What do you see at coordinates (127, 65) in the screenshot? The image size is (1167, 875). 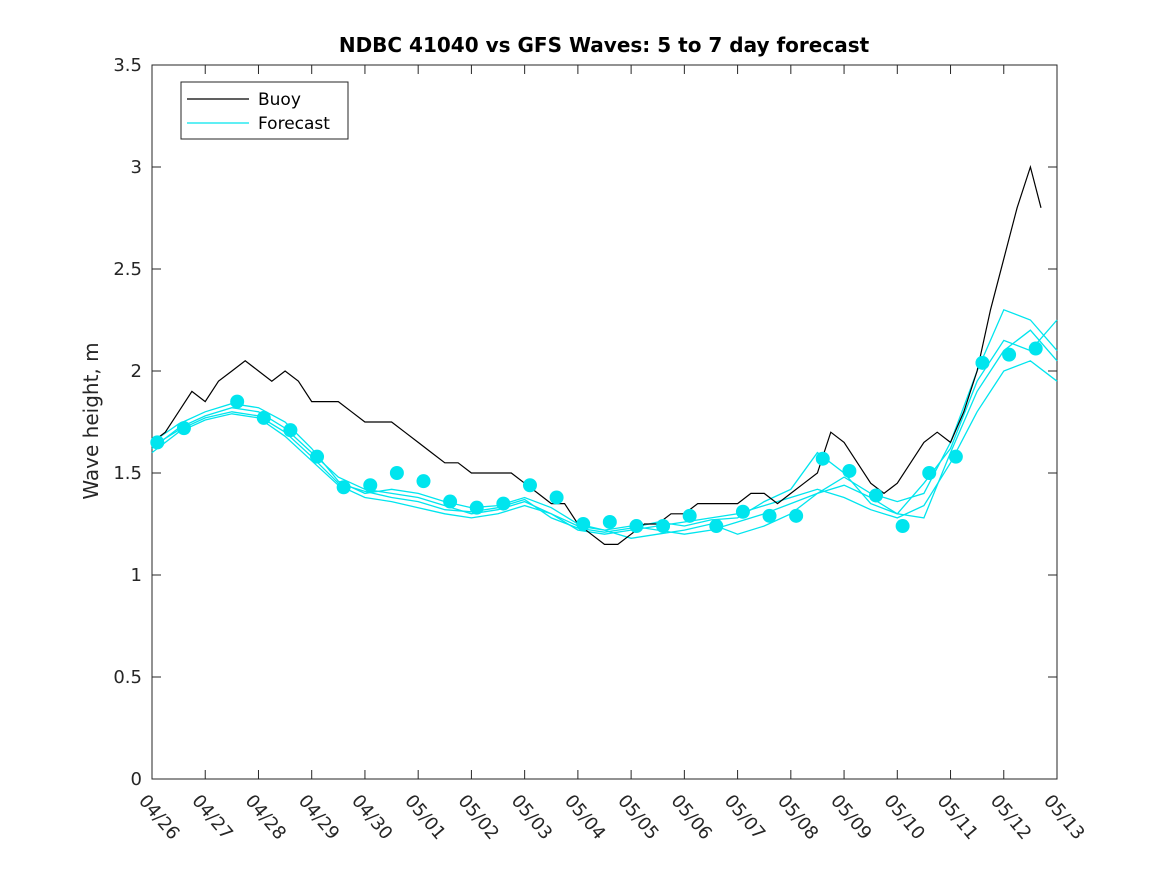 I see `y-tick-label: 3.5` at bounding box center [127, 65].